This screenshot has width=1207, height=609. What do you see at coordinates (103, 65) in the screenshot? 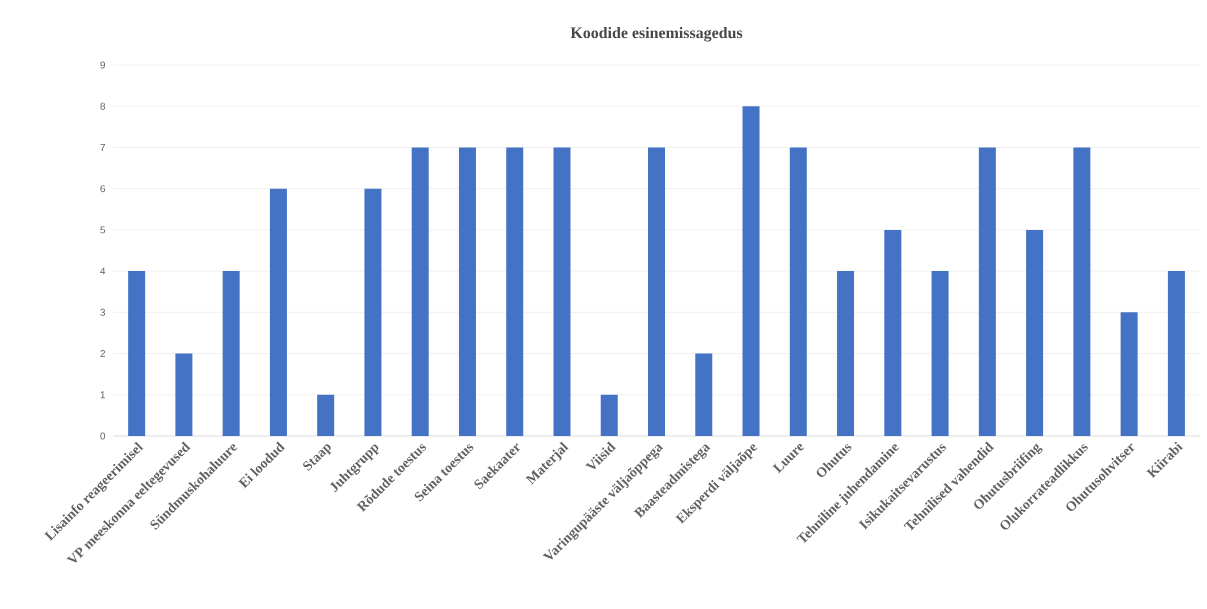
I see `y-tick-label: 9` at bounding box center [103, 65].